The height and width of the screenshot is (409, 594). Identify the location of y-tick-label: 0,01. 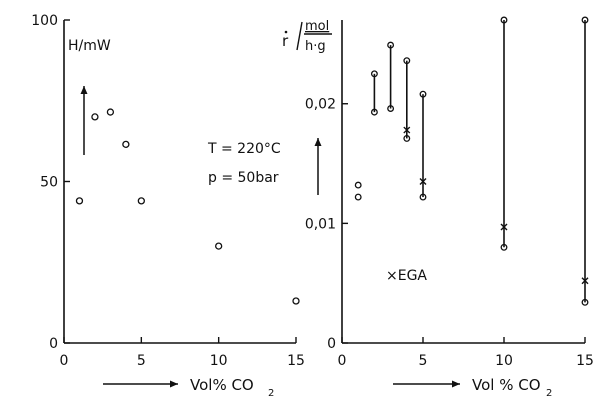
(320, 224).